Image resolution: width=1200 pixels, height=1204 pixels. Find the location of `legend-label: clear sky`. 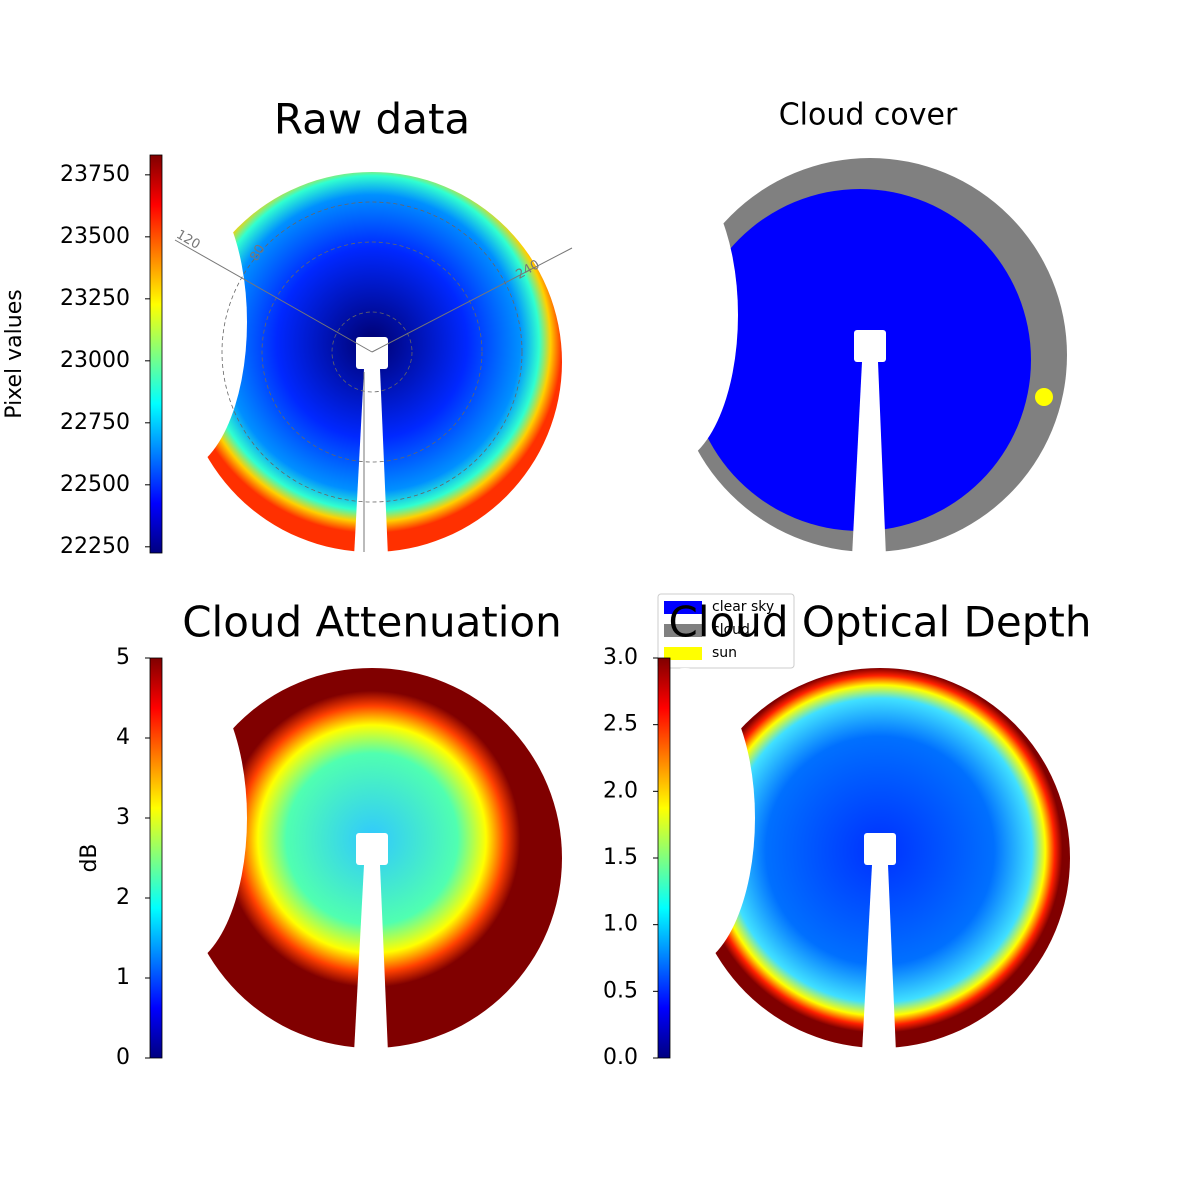

legend-label: clear sky is located at coordinates (743, 607).